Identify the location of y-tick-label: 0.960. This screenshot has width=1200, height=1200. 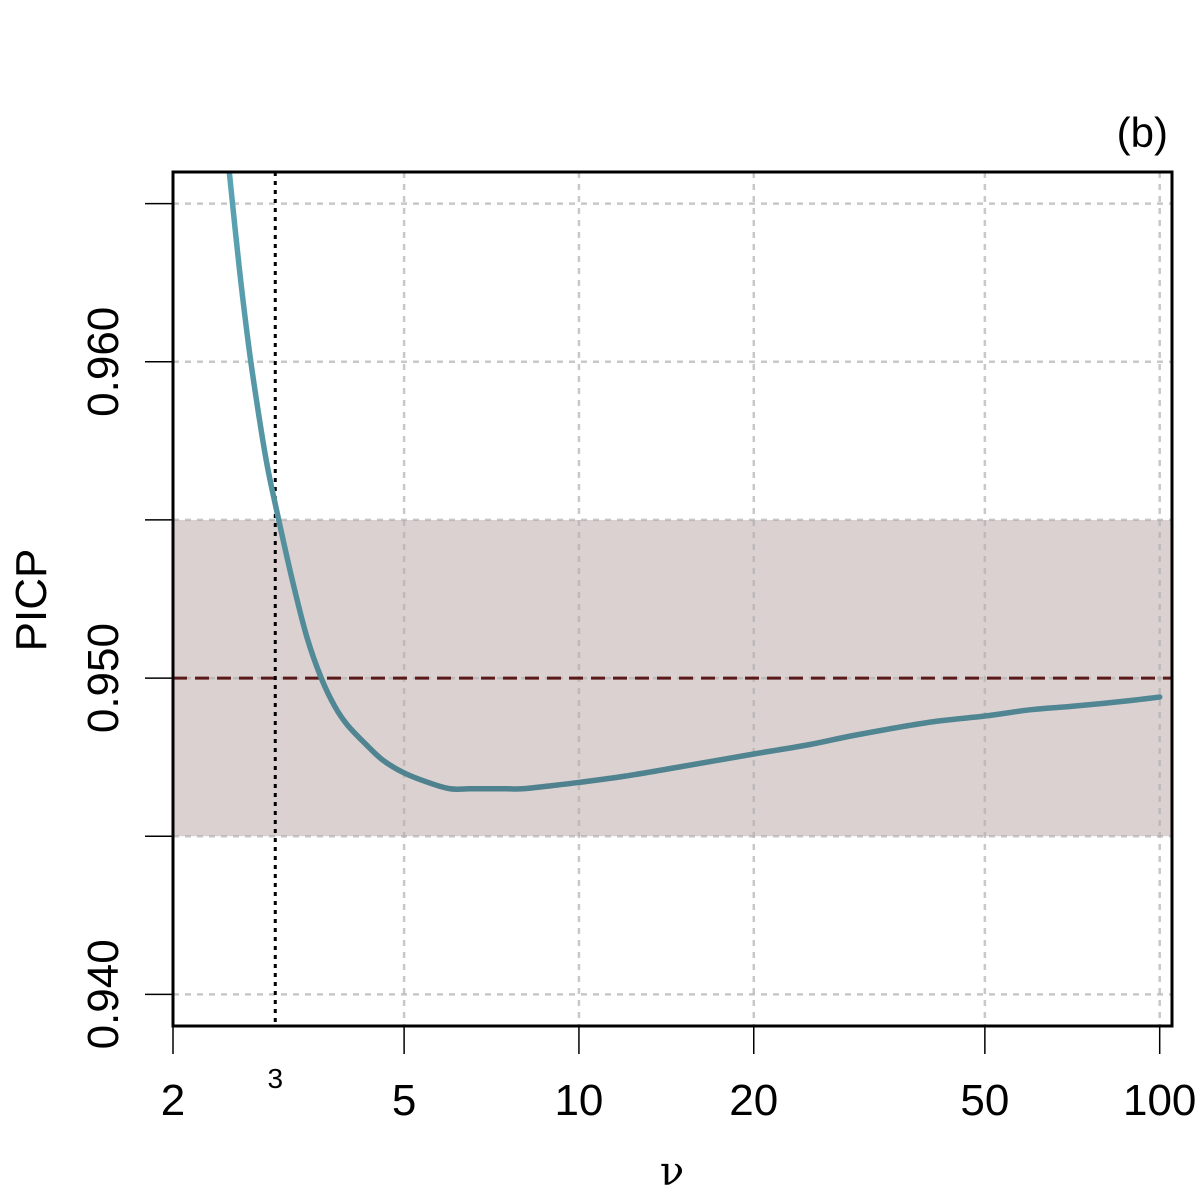
(103, 362).